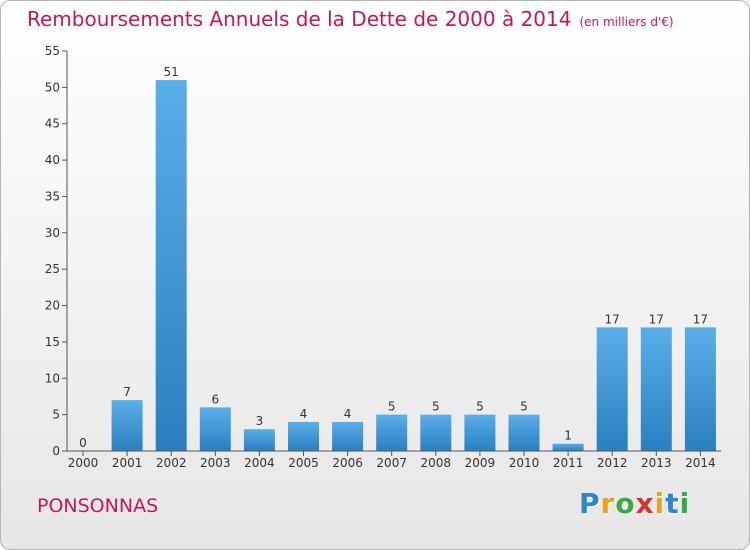 Image resolution: width=750 pixels, height=550 pixels. Describe the element at coordinates (700, 319) in the screenshot. I see `value-label-2014: 17` at that location.